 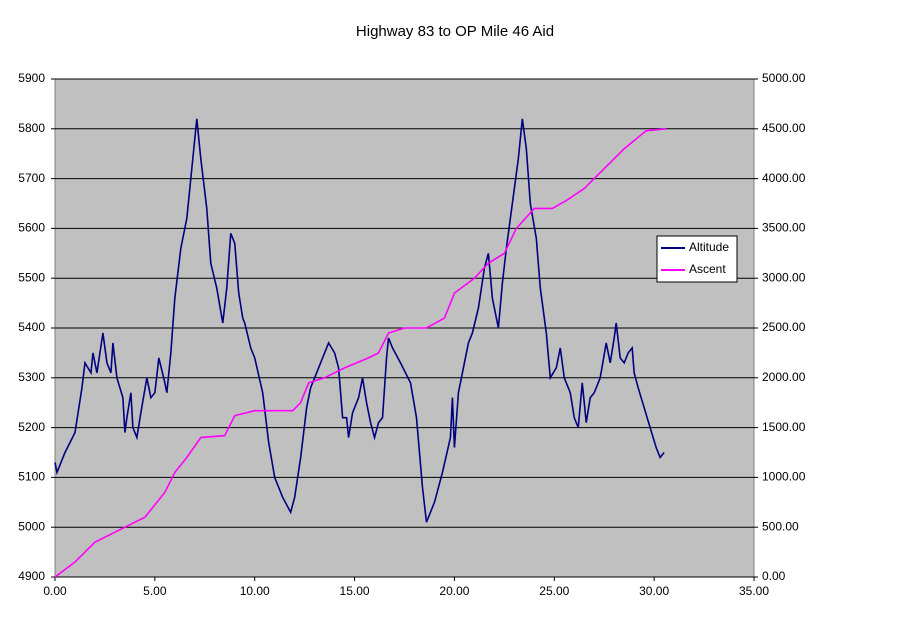 I want to click on y-tick-label: 5300, so click(x=31, y=377).